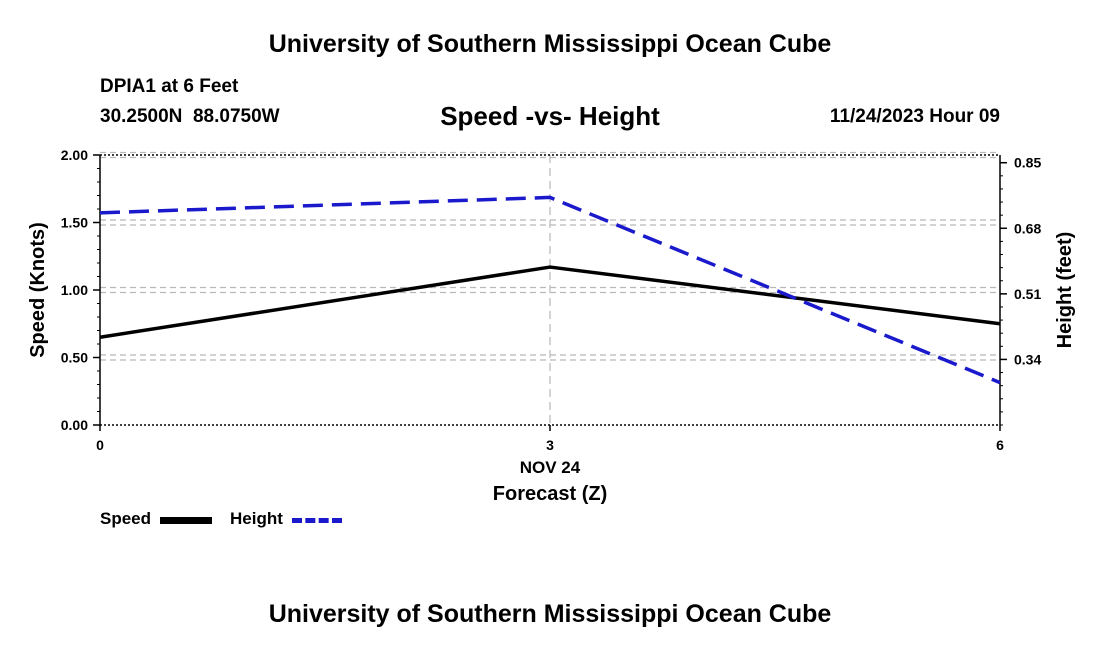  I want to click on station-label: DPIA1 at 6 Feet, so click(169, 86).